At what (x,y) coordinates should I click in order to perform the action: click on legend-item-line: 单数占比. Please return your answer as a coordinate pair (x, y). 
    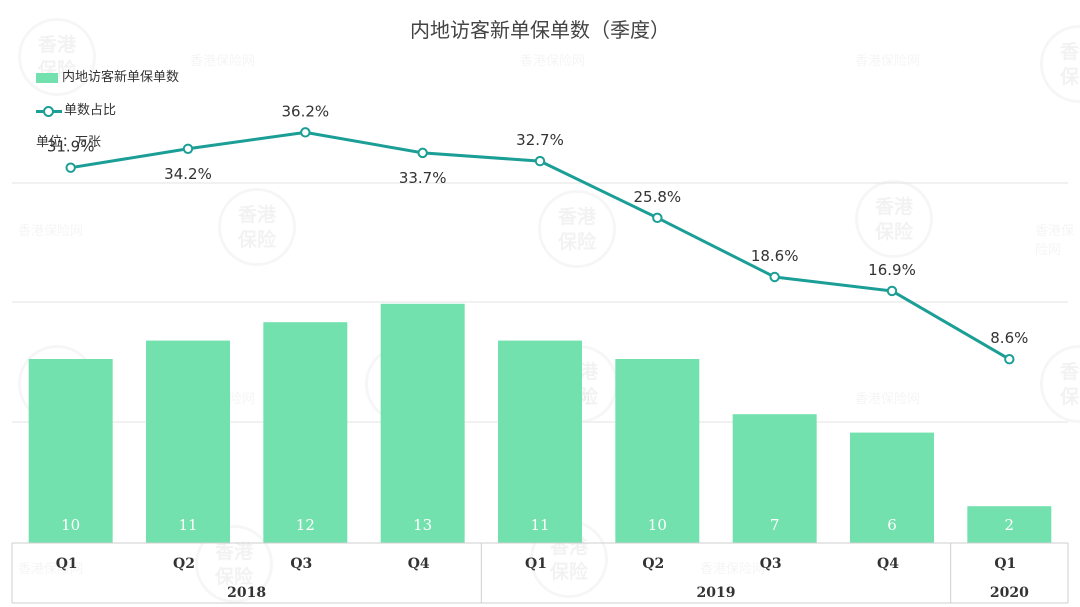
    Looking at the image, I should click on (76, 108).